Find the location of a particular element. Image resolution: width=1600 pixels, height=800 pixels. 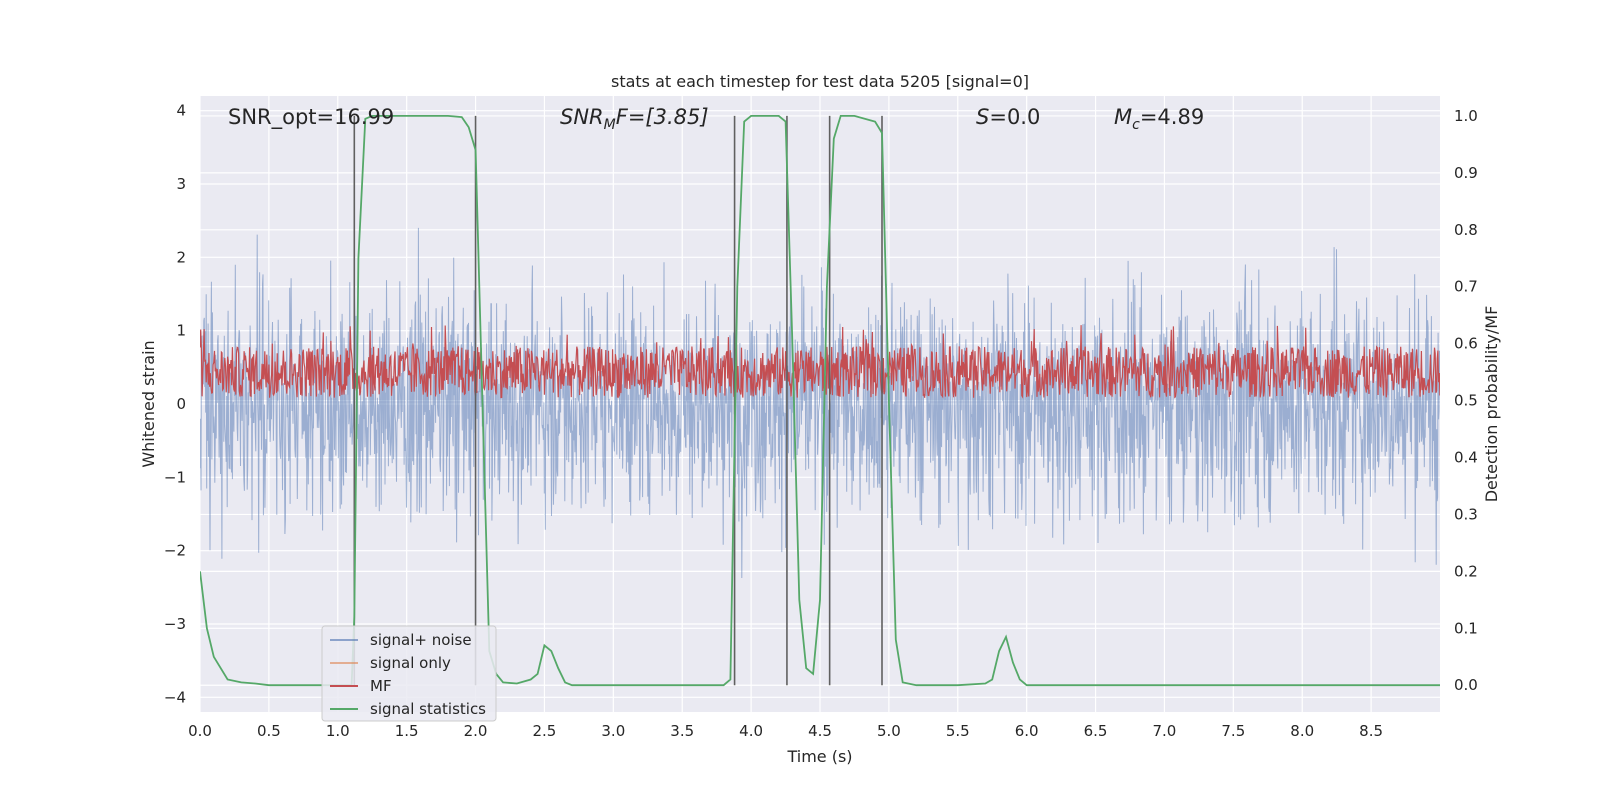

y-tick-label: −4 is located at coordinates (175, 697).